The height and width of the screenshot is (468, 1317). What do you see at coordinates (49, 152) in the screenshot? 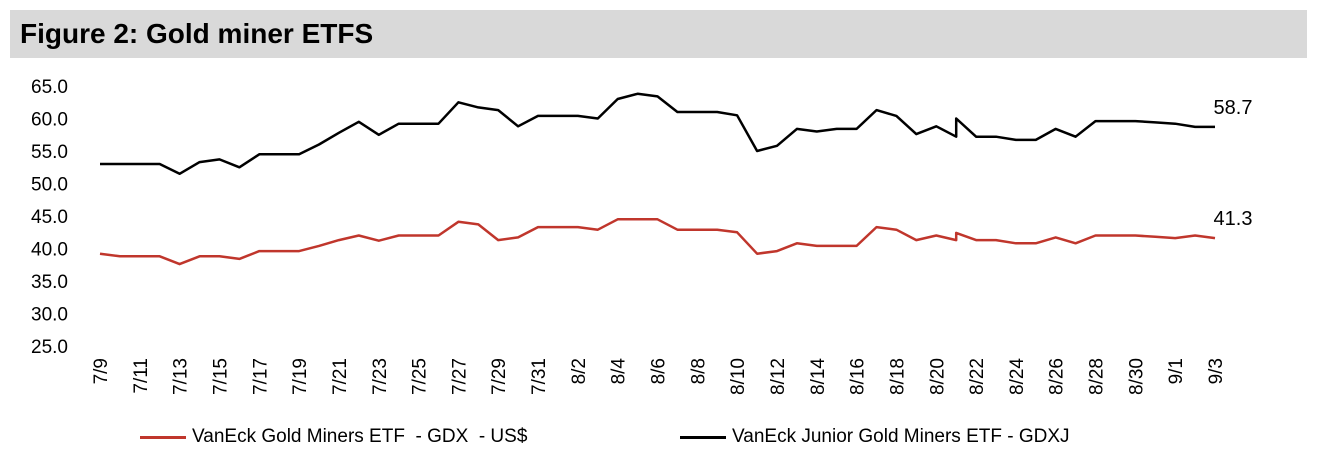
I see `y-tick-label: 55.0` at bounding box center [49, 152].